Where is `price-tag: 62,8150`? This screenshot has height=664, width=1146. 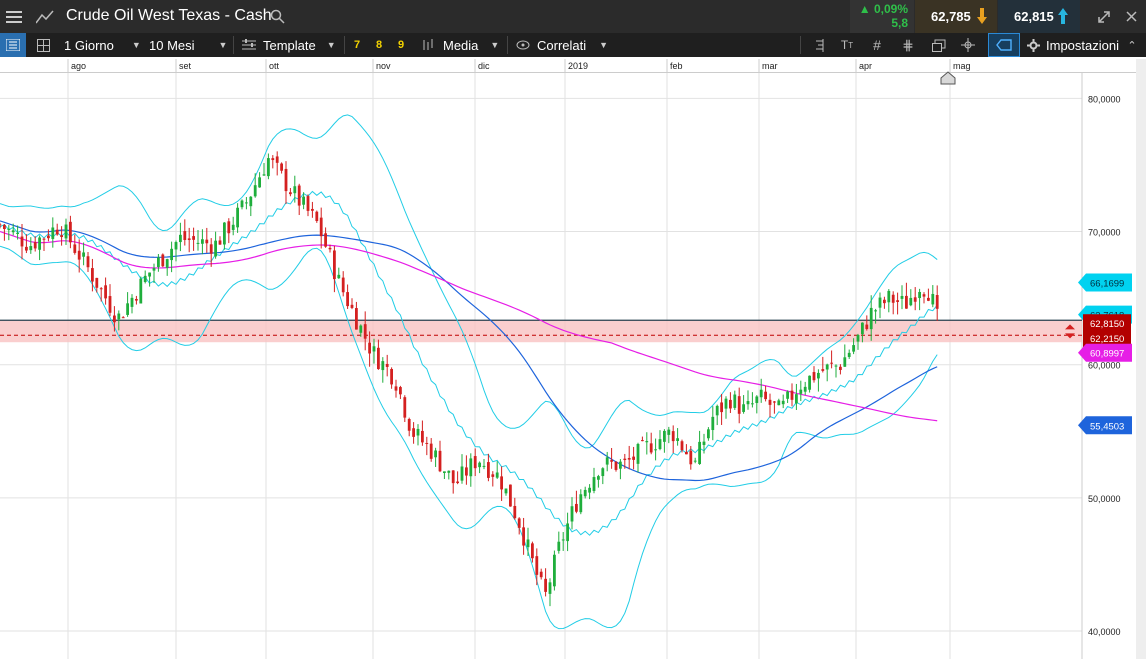 price-tag: 62,8150 is located at coordinates (1107, 323).